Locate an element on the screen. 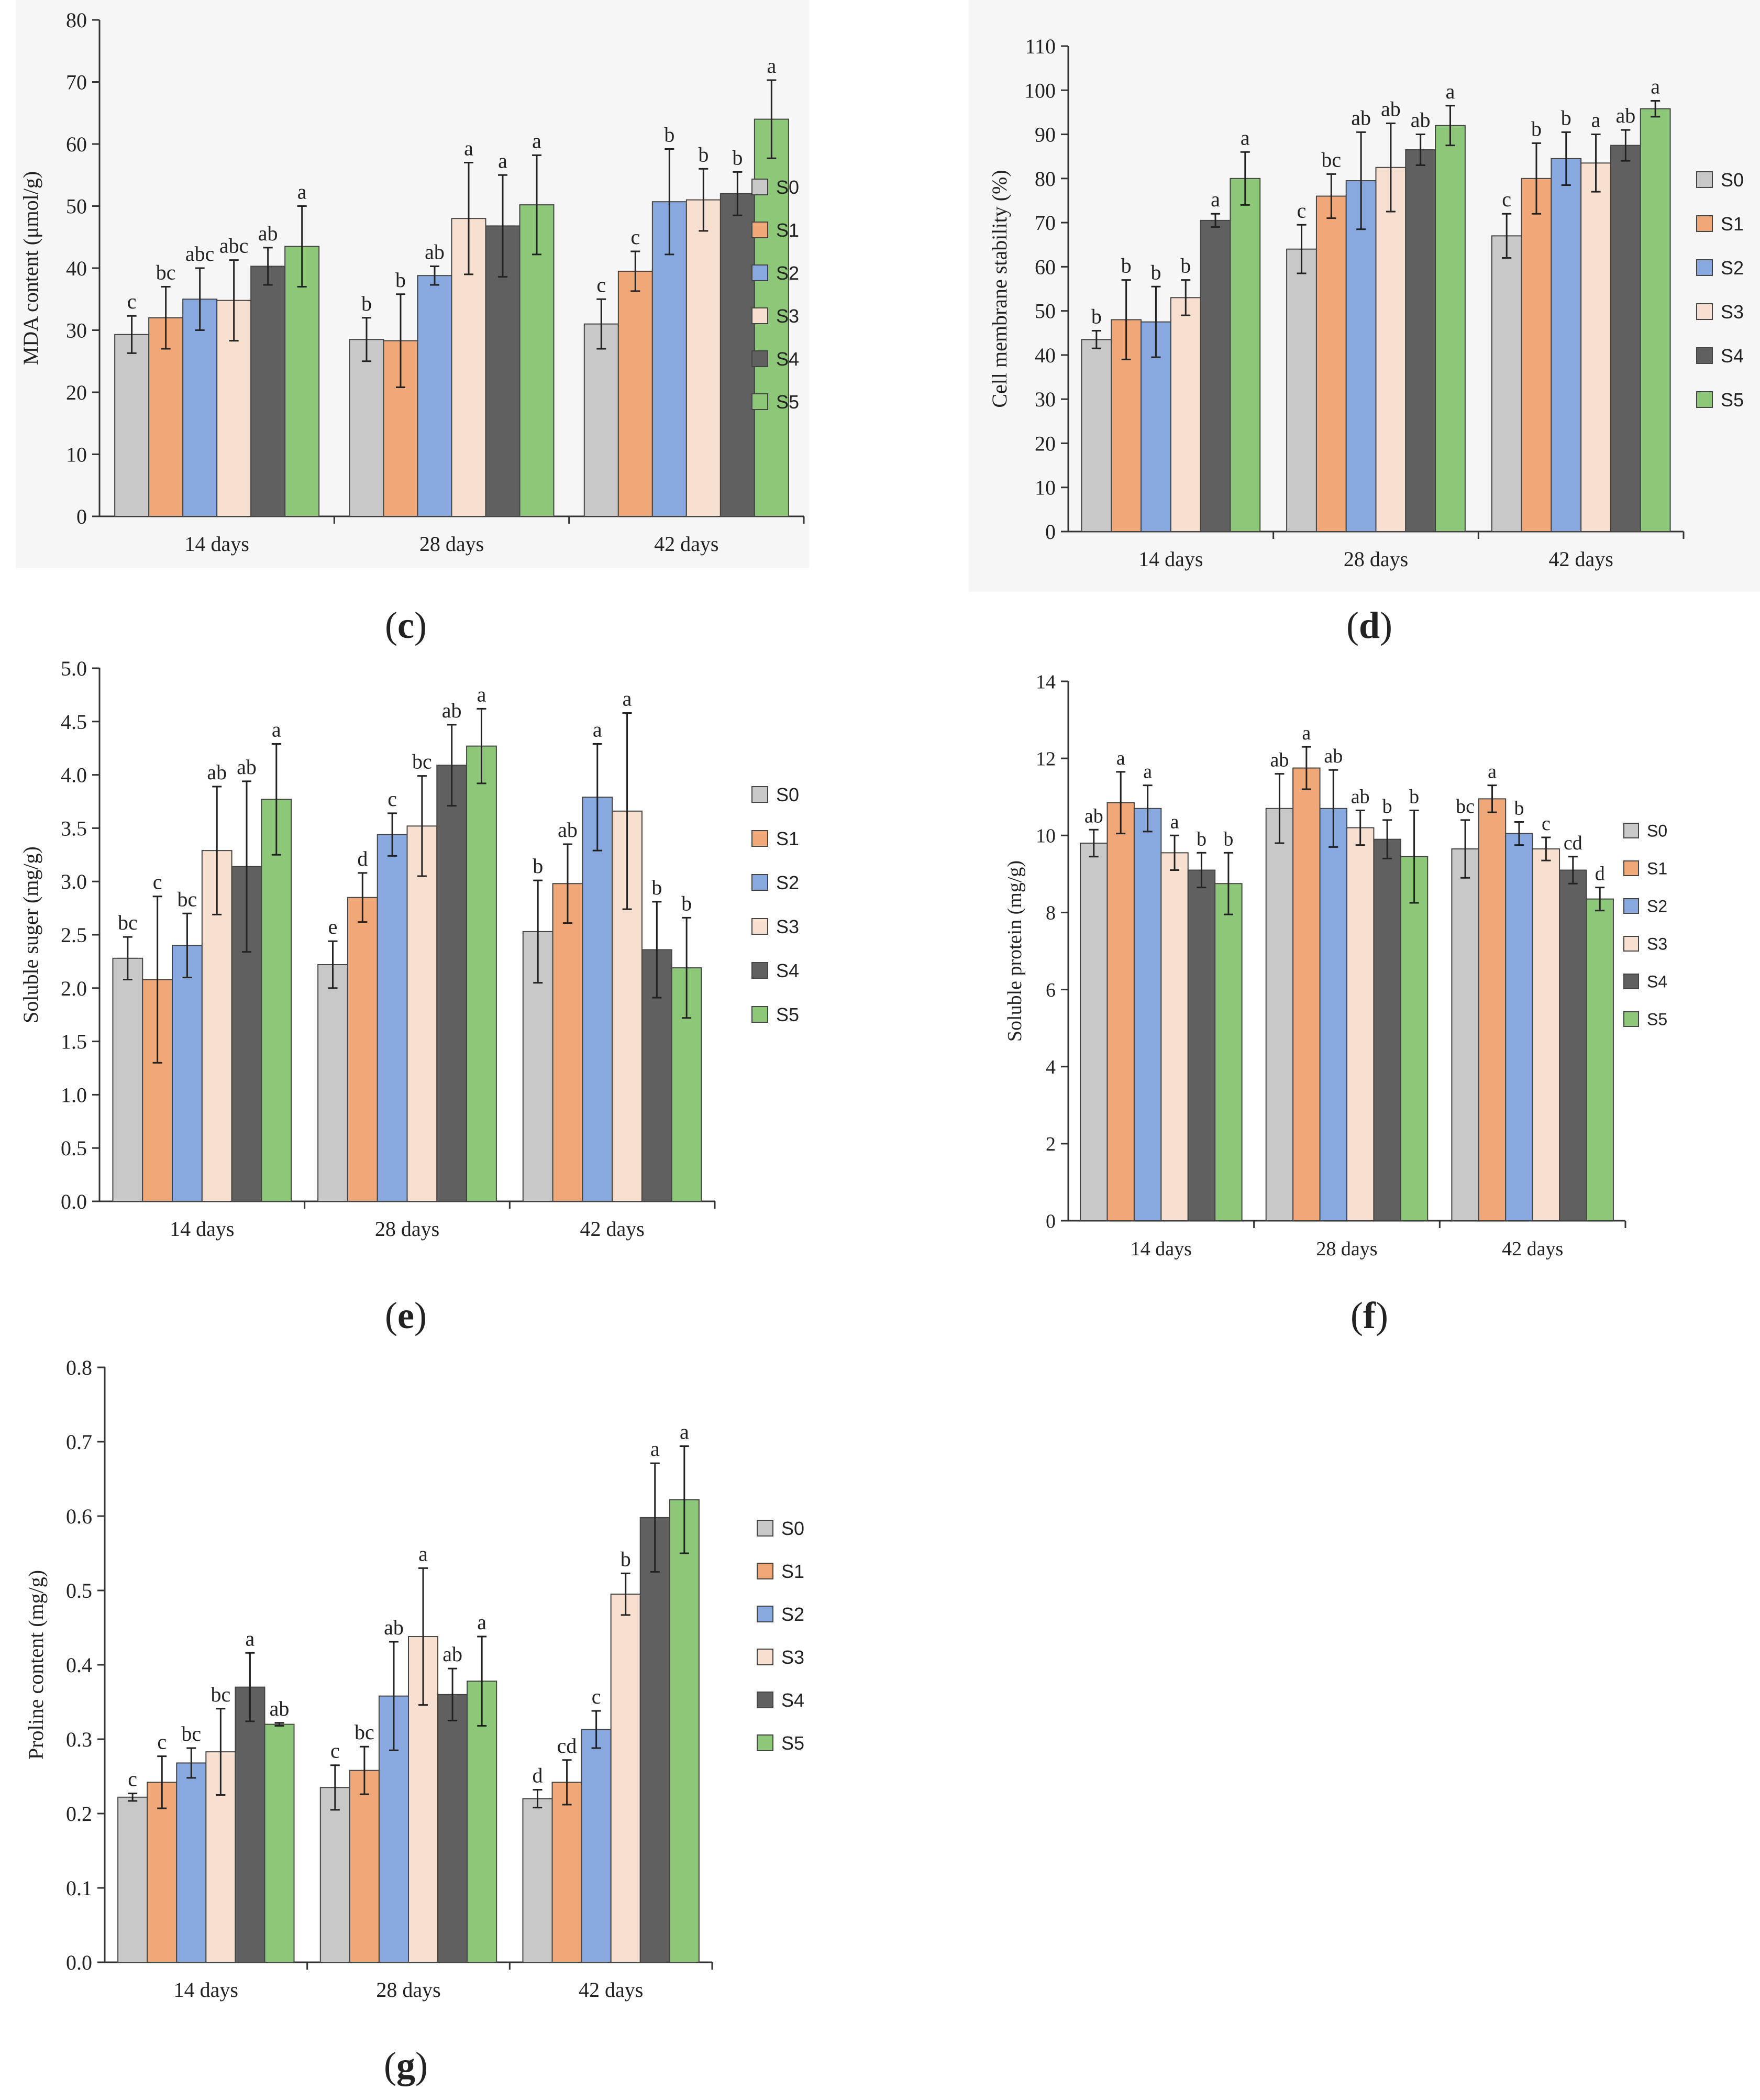 This screenshot has height=2100, width=1760. y-axis-label: Soluble suger (mg/g) is located at coordinates (31, 935).